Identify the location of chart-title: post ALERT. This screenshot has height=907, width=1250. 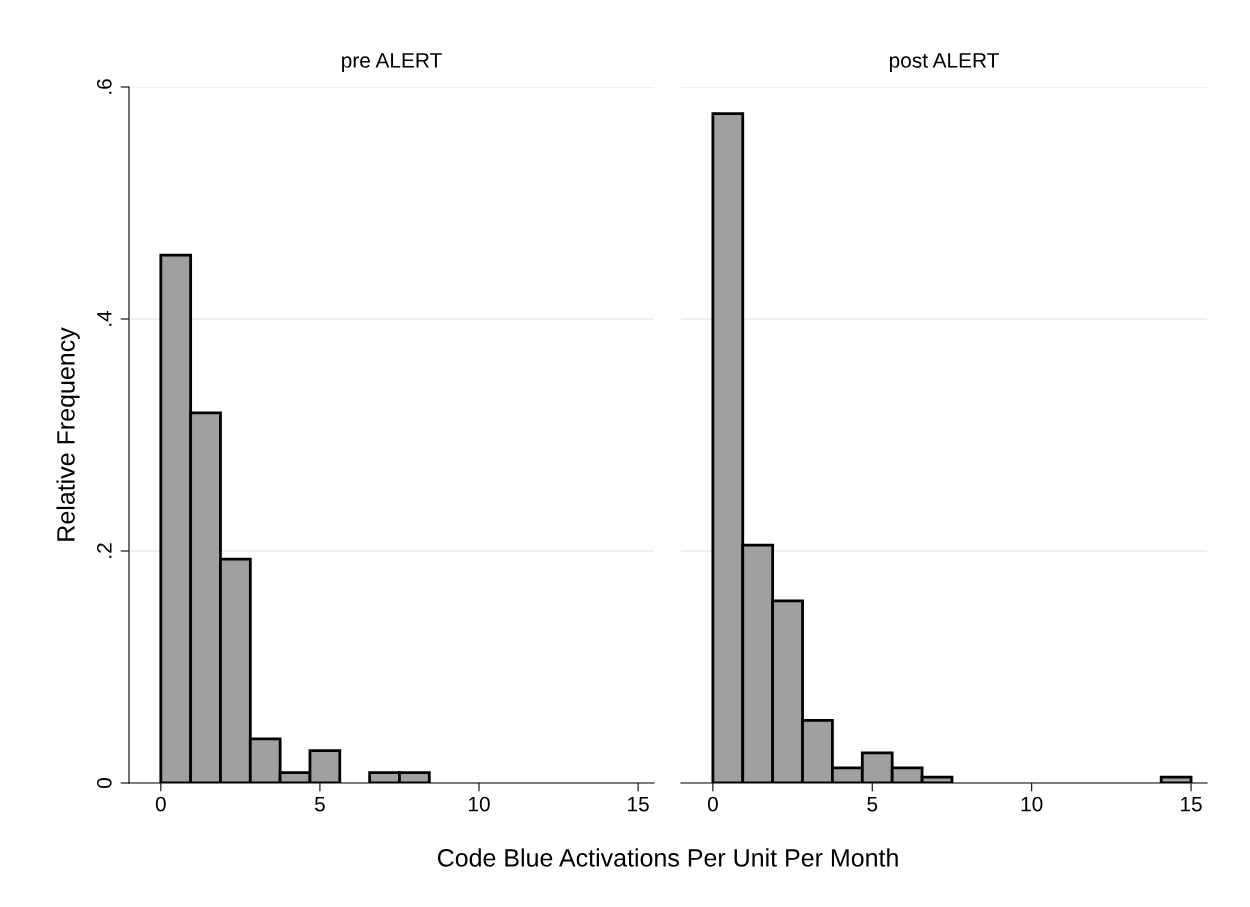
(944, 62).